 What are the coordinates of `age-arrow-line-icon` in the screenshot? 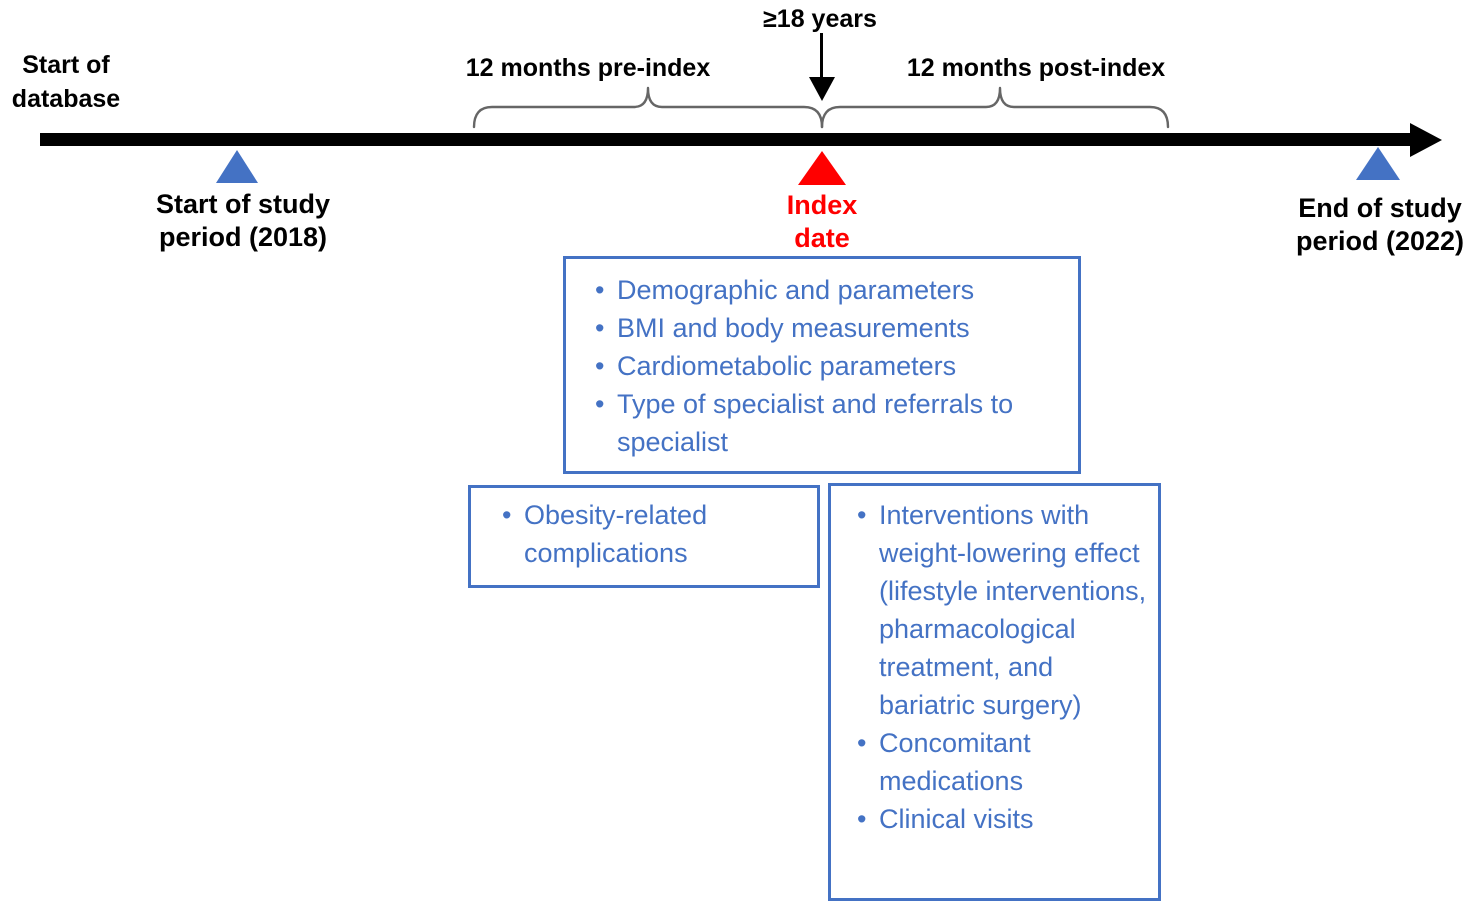 It's located at (821, 56).